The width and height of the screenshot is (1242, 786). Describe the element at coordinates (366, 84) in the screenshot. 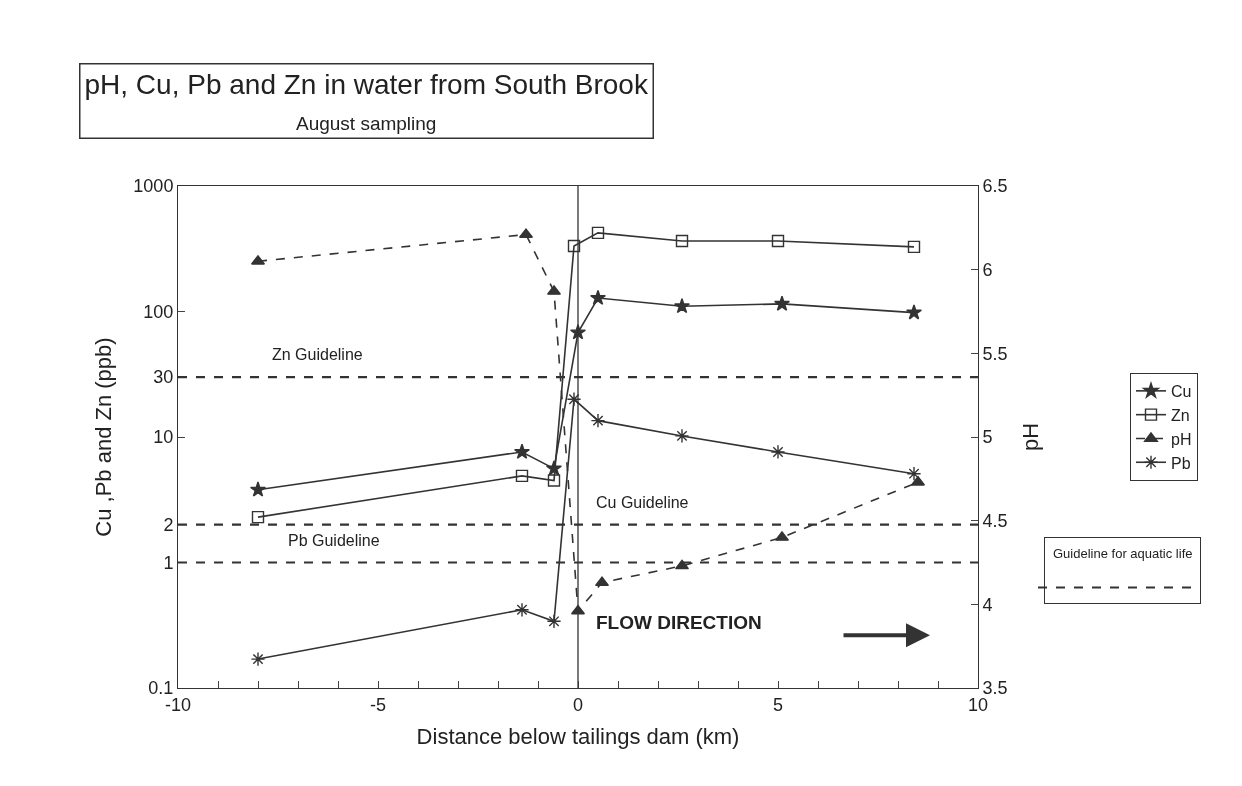

I see `chart-title: pH, Cu, Pb and Zn in water from South Brook` at that location.